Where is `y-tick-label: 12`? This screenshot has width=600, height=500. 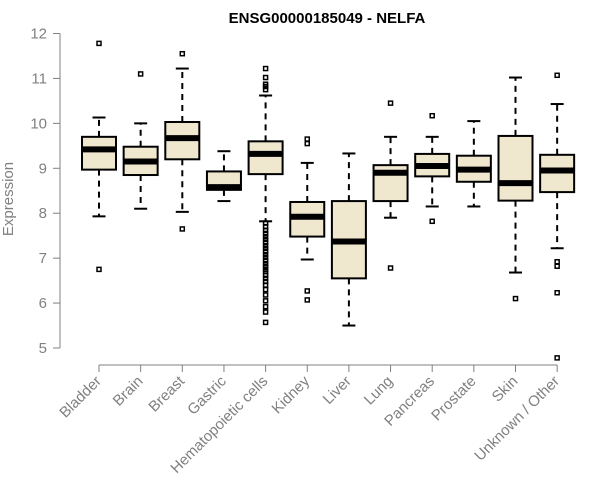
y-tick-label: 12 is located at coordinates (38, 34).